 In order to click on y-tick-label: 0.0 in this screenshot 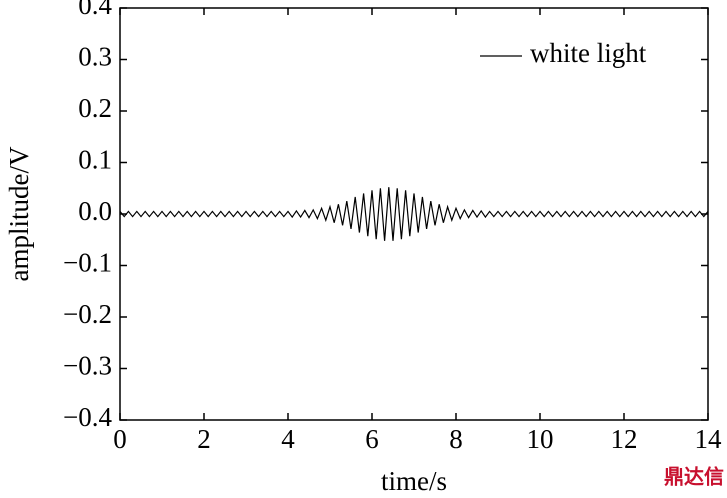, I will do `click(95, 211)`.